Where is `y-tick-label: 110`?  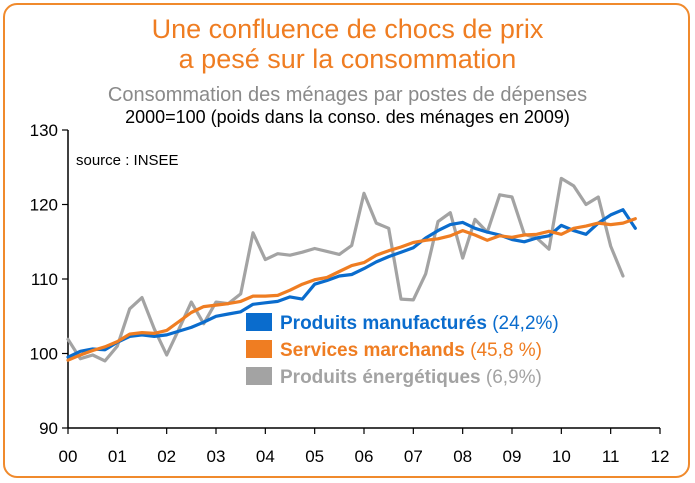 y-tick-label: 110 is located at coordinates (44, 279).